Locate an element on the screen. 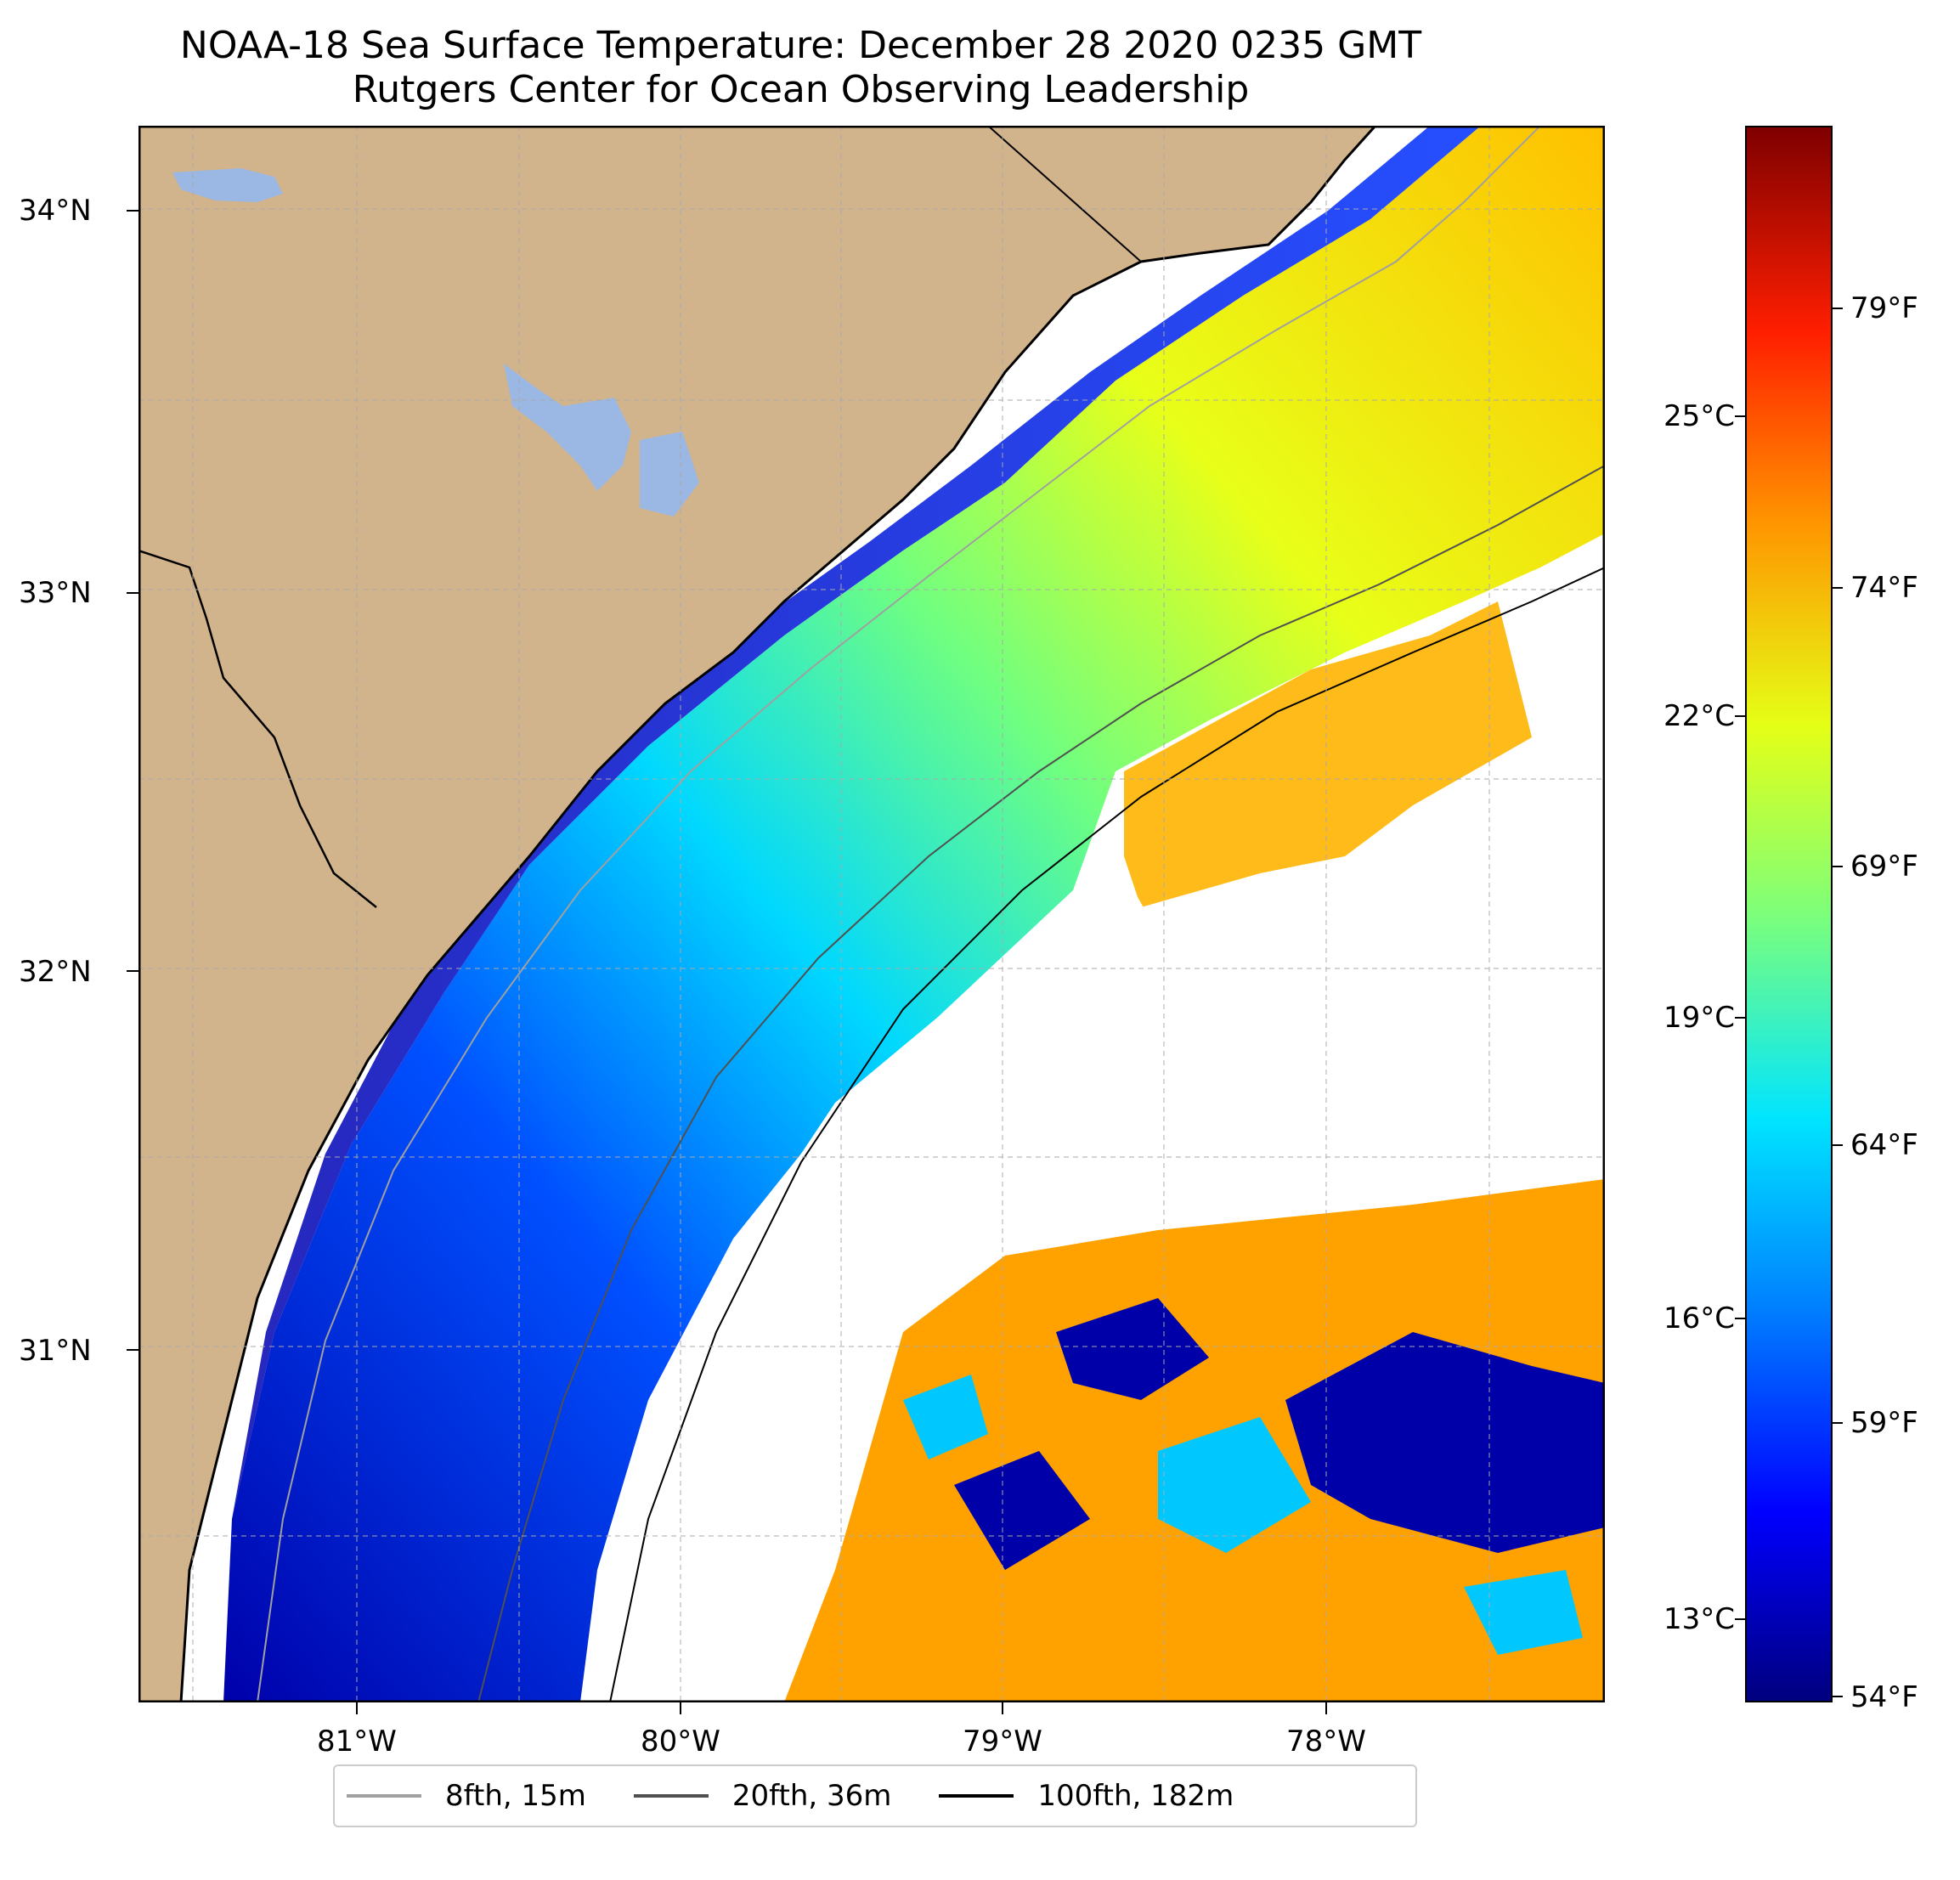 The height and width of the screenshot is (1880, 1960). lake-north is located at coordinates (228, 185).